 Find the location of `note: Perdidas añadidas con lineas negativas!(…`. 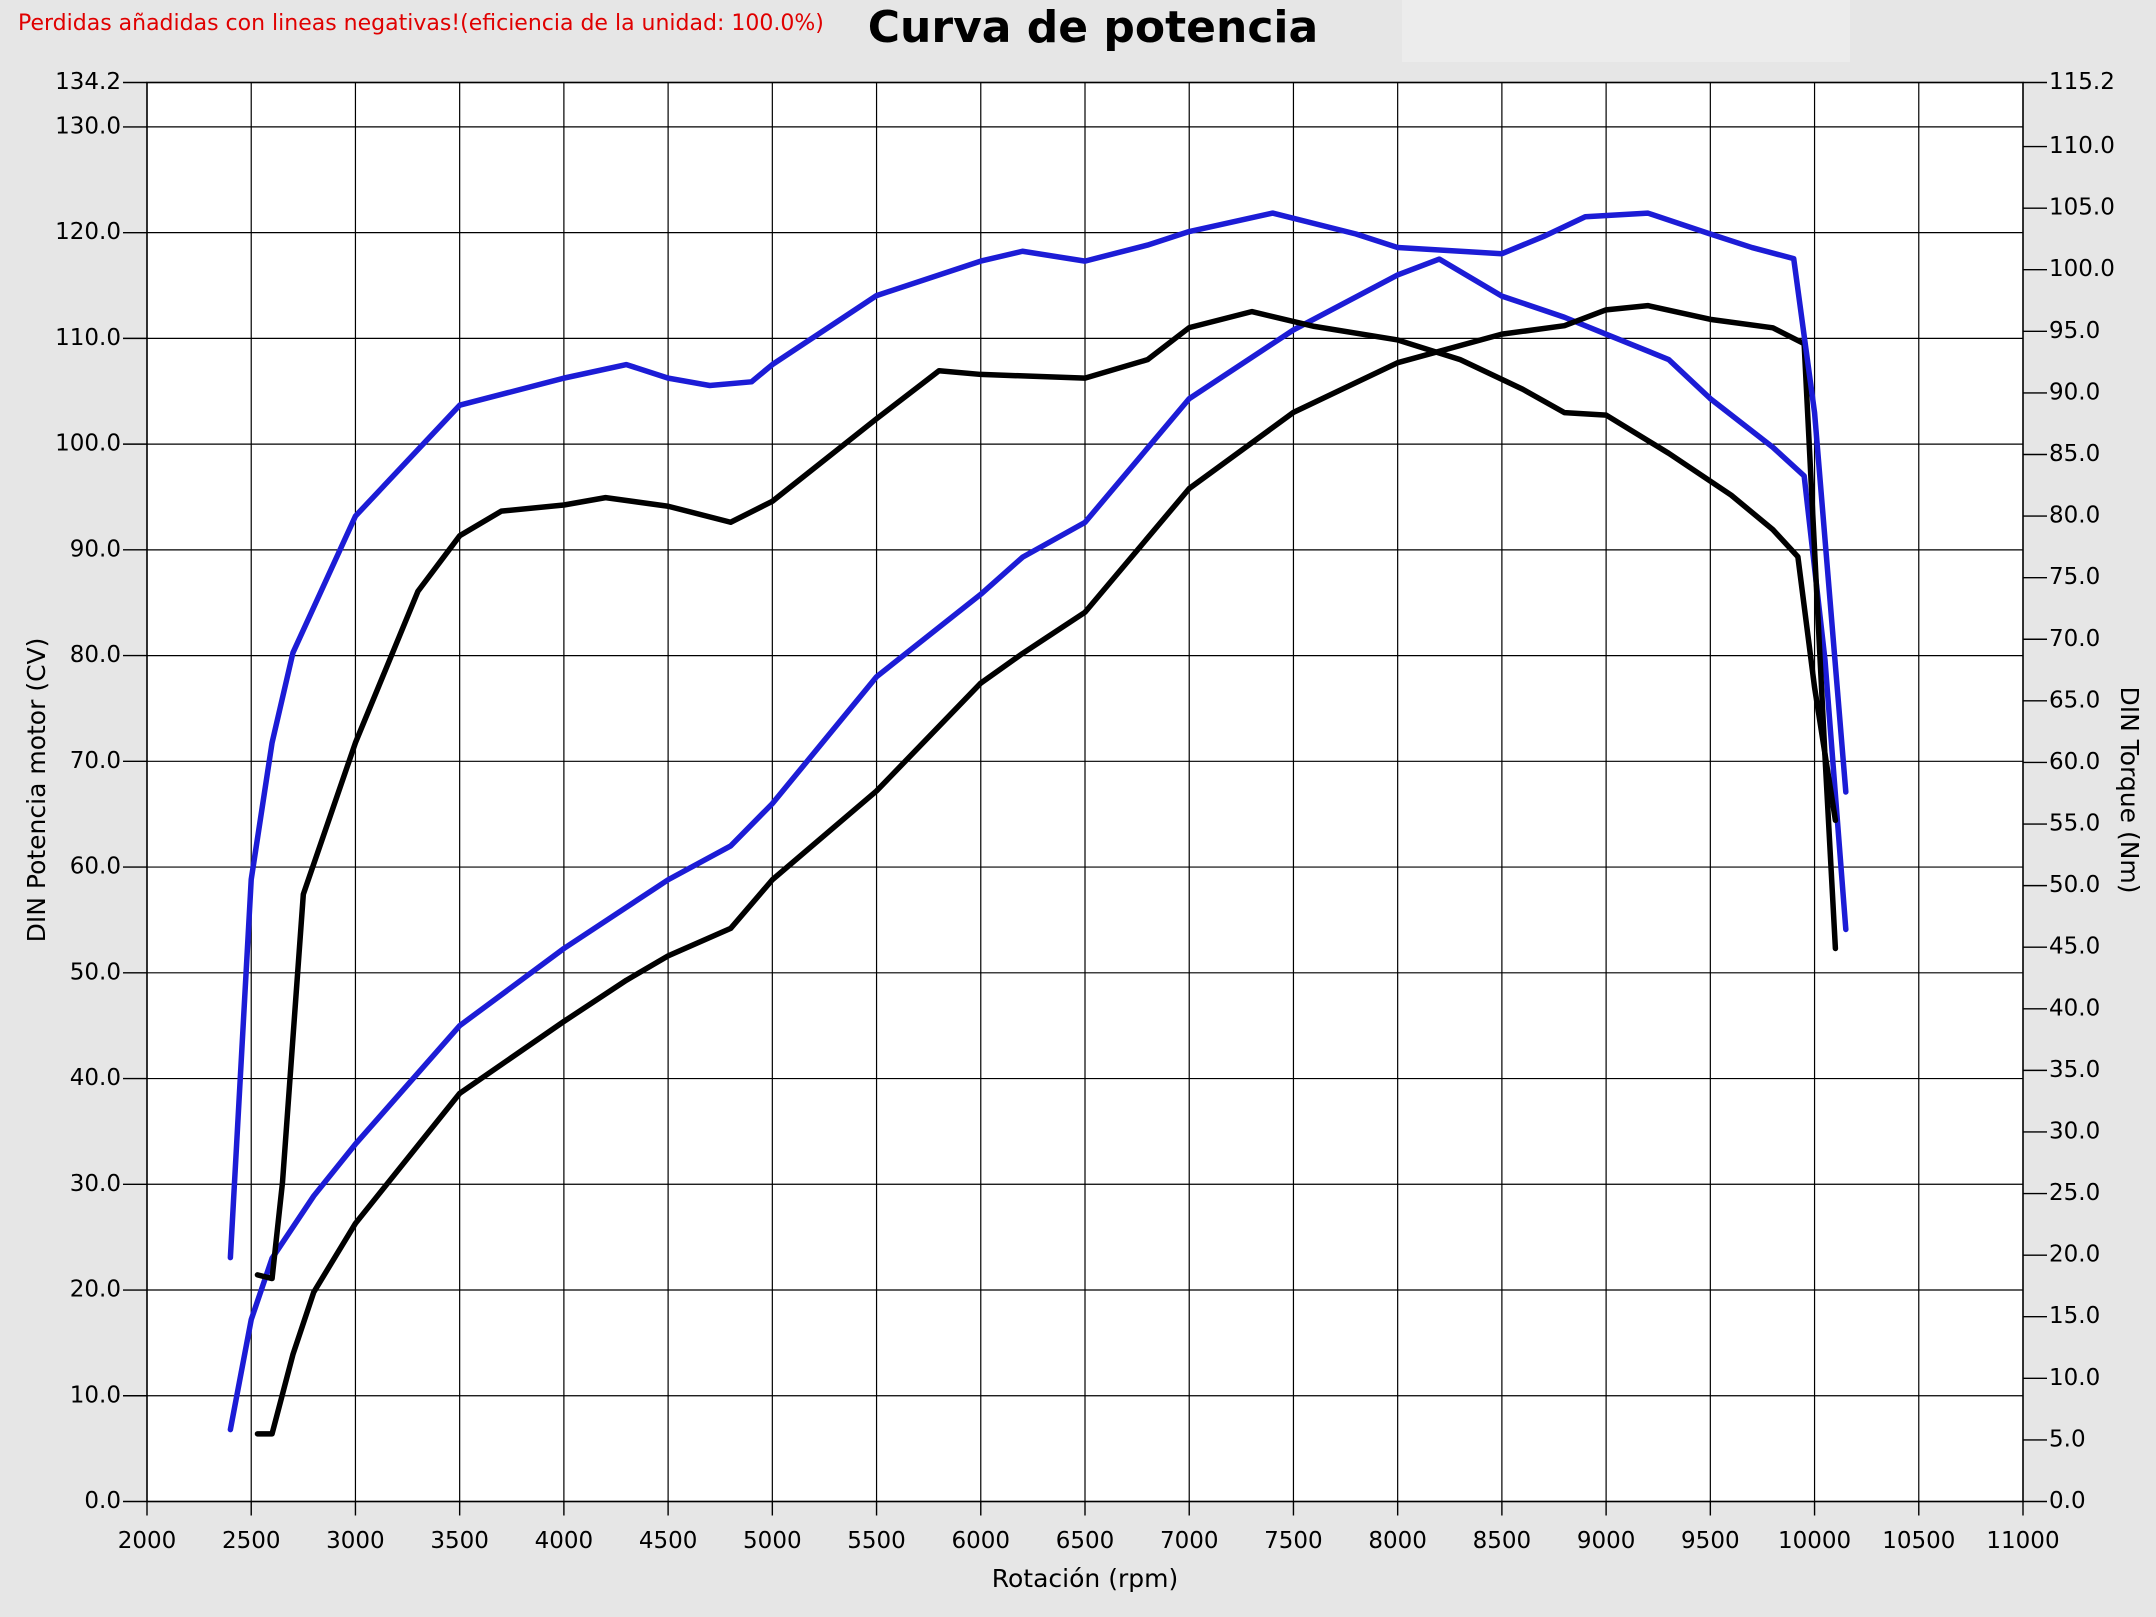

note: Perdidas añadidas con lineas negativas!(… is located at coordinates (421, 23).